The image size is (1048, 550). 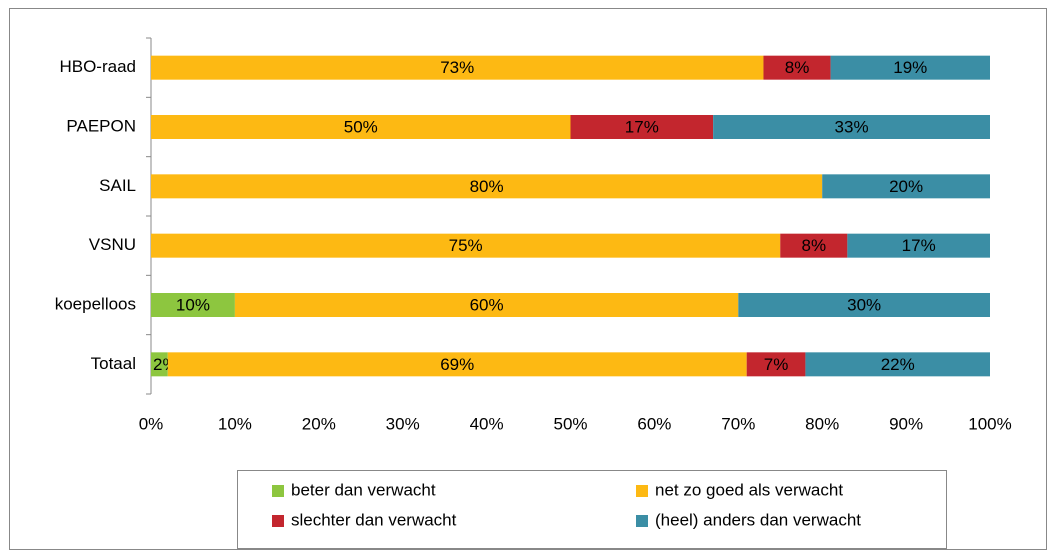 I want to click on data-label: 19%, so click(x=910, y=67).